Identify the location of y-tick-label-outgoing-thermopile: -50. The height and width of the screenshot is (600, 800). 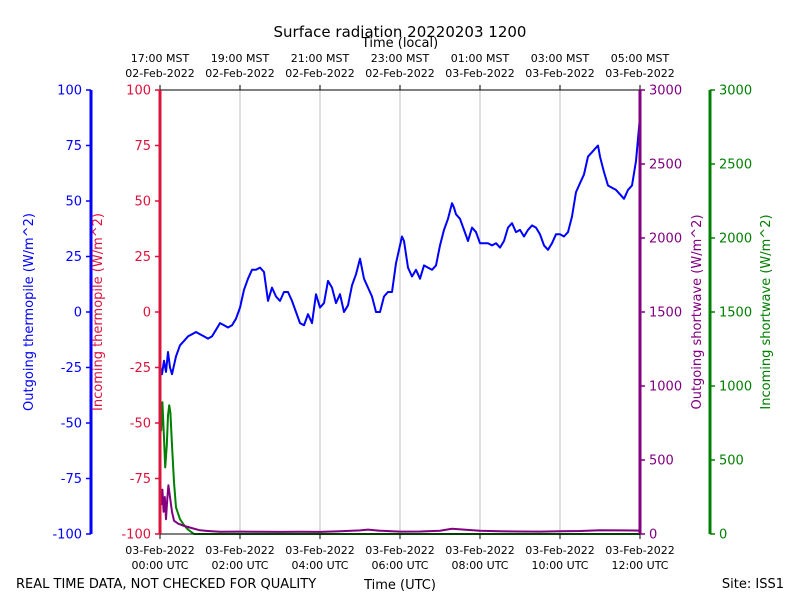
(71, 424).